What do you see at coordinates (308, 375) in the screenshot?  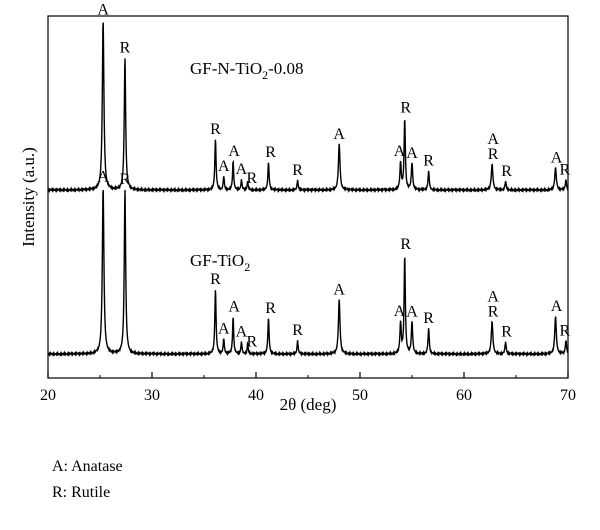 I see `x-ticks` at bounding box center [308, 375].